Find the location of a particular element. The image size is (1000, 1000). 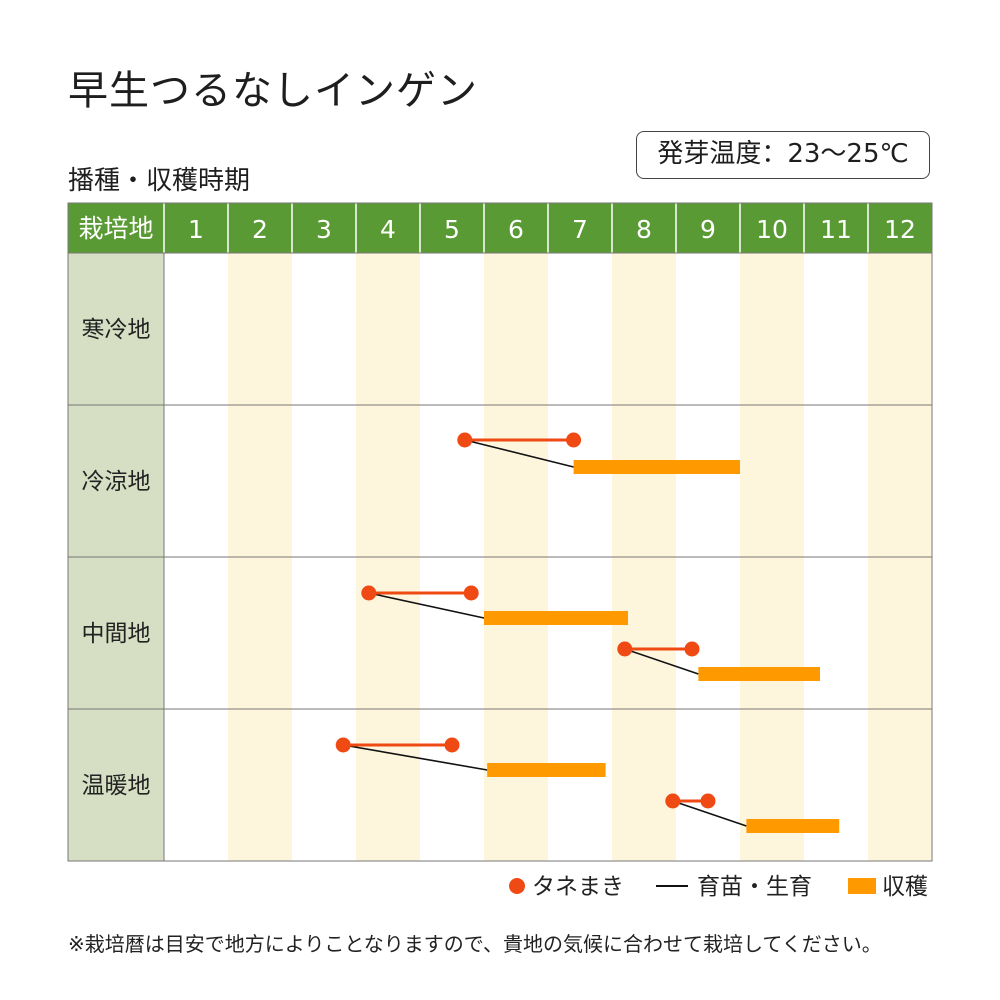

legend-harvest-label: 収穫 is located at coordinates (905, 887).